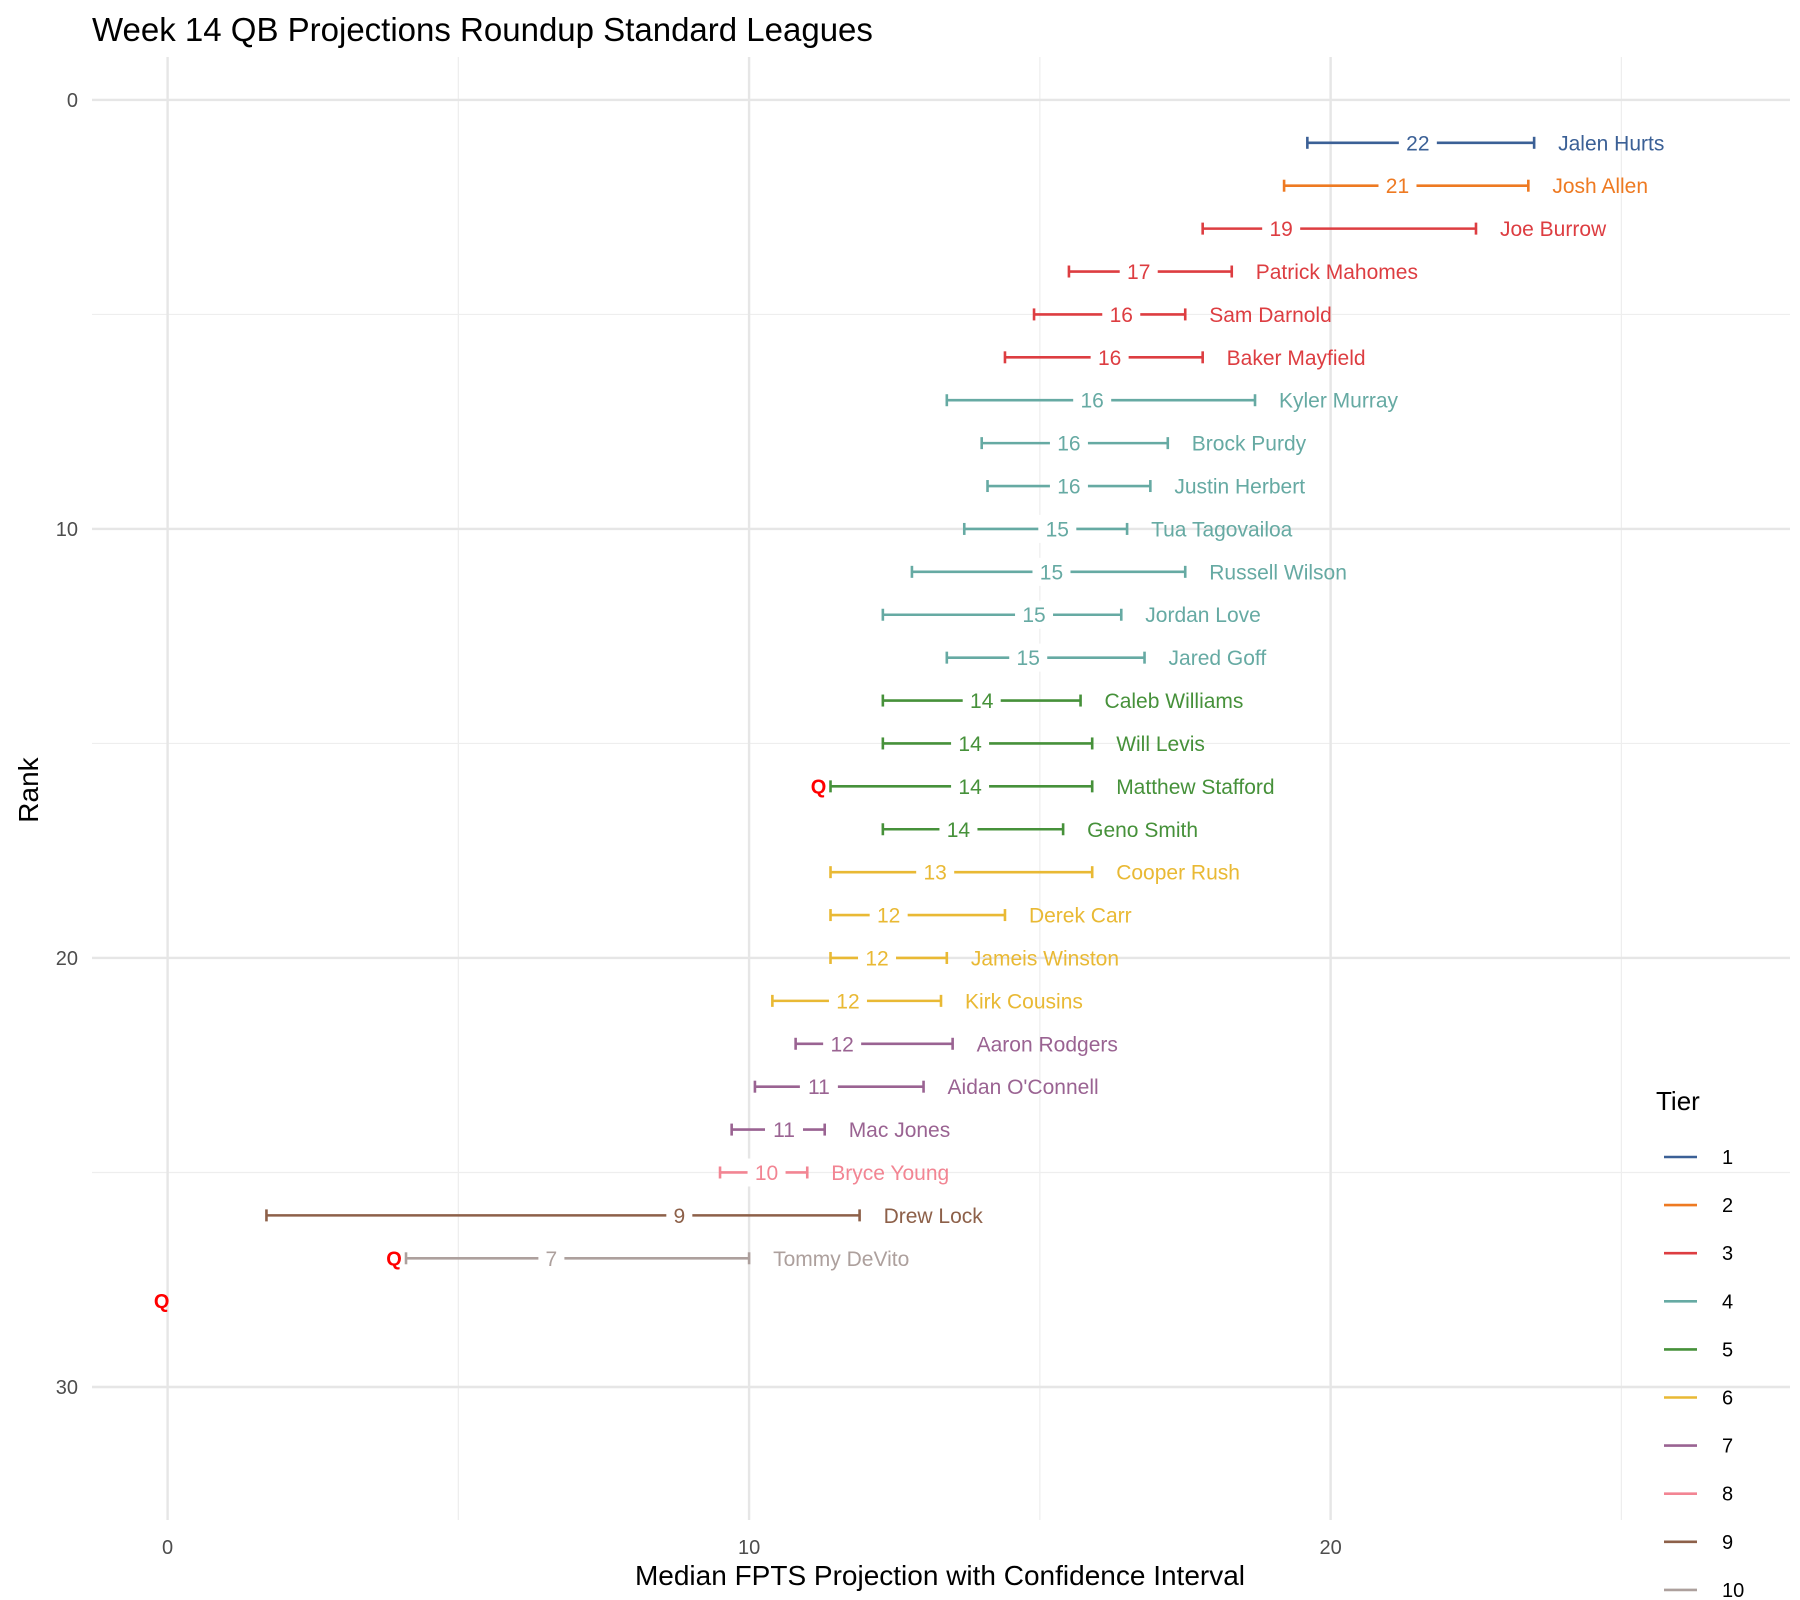 The image size is (1800, 1600). I want to click on median-label: 11, so click(784, 1130).